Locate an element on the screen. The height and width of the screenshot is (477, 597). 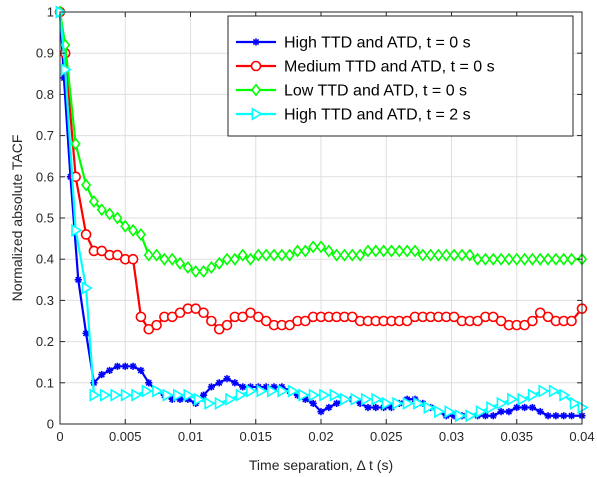
y-tick-label: 0.3 is located at coordinates (45, 300).